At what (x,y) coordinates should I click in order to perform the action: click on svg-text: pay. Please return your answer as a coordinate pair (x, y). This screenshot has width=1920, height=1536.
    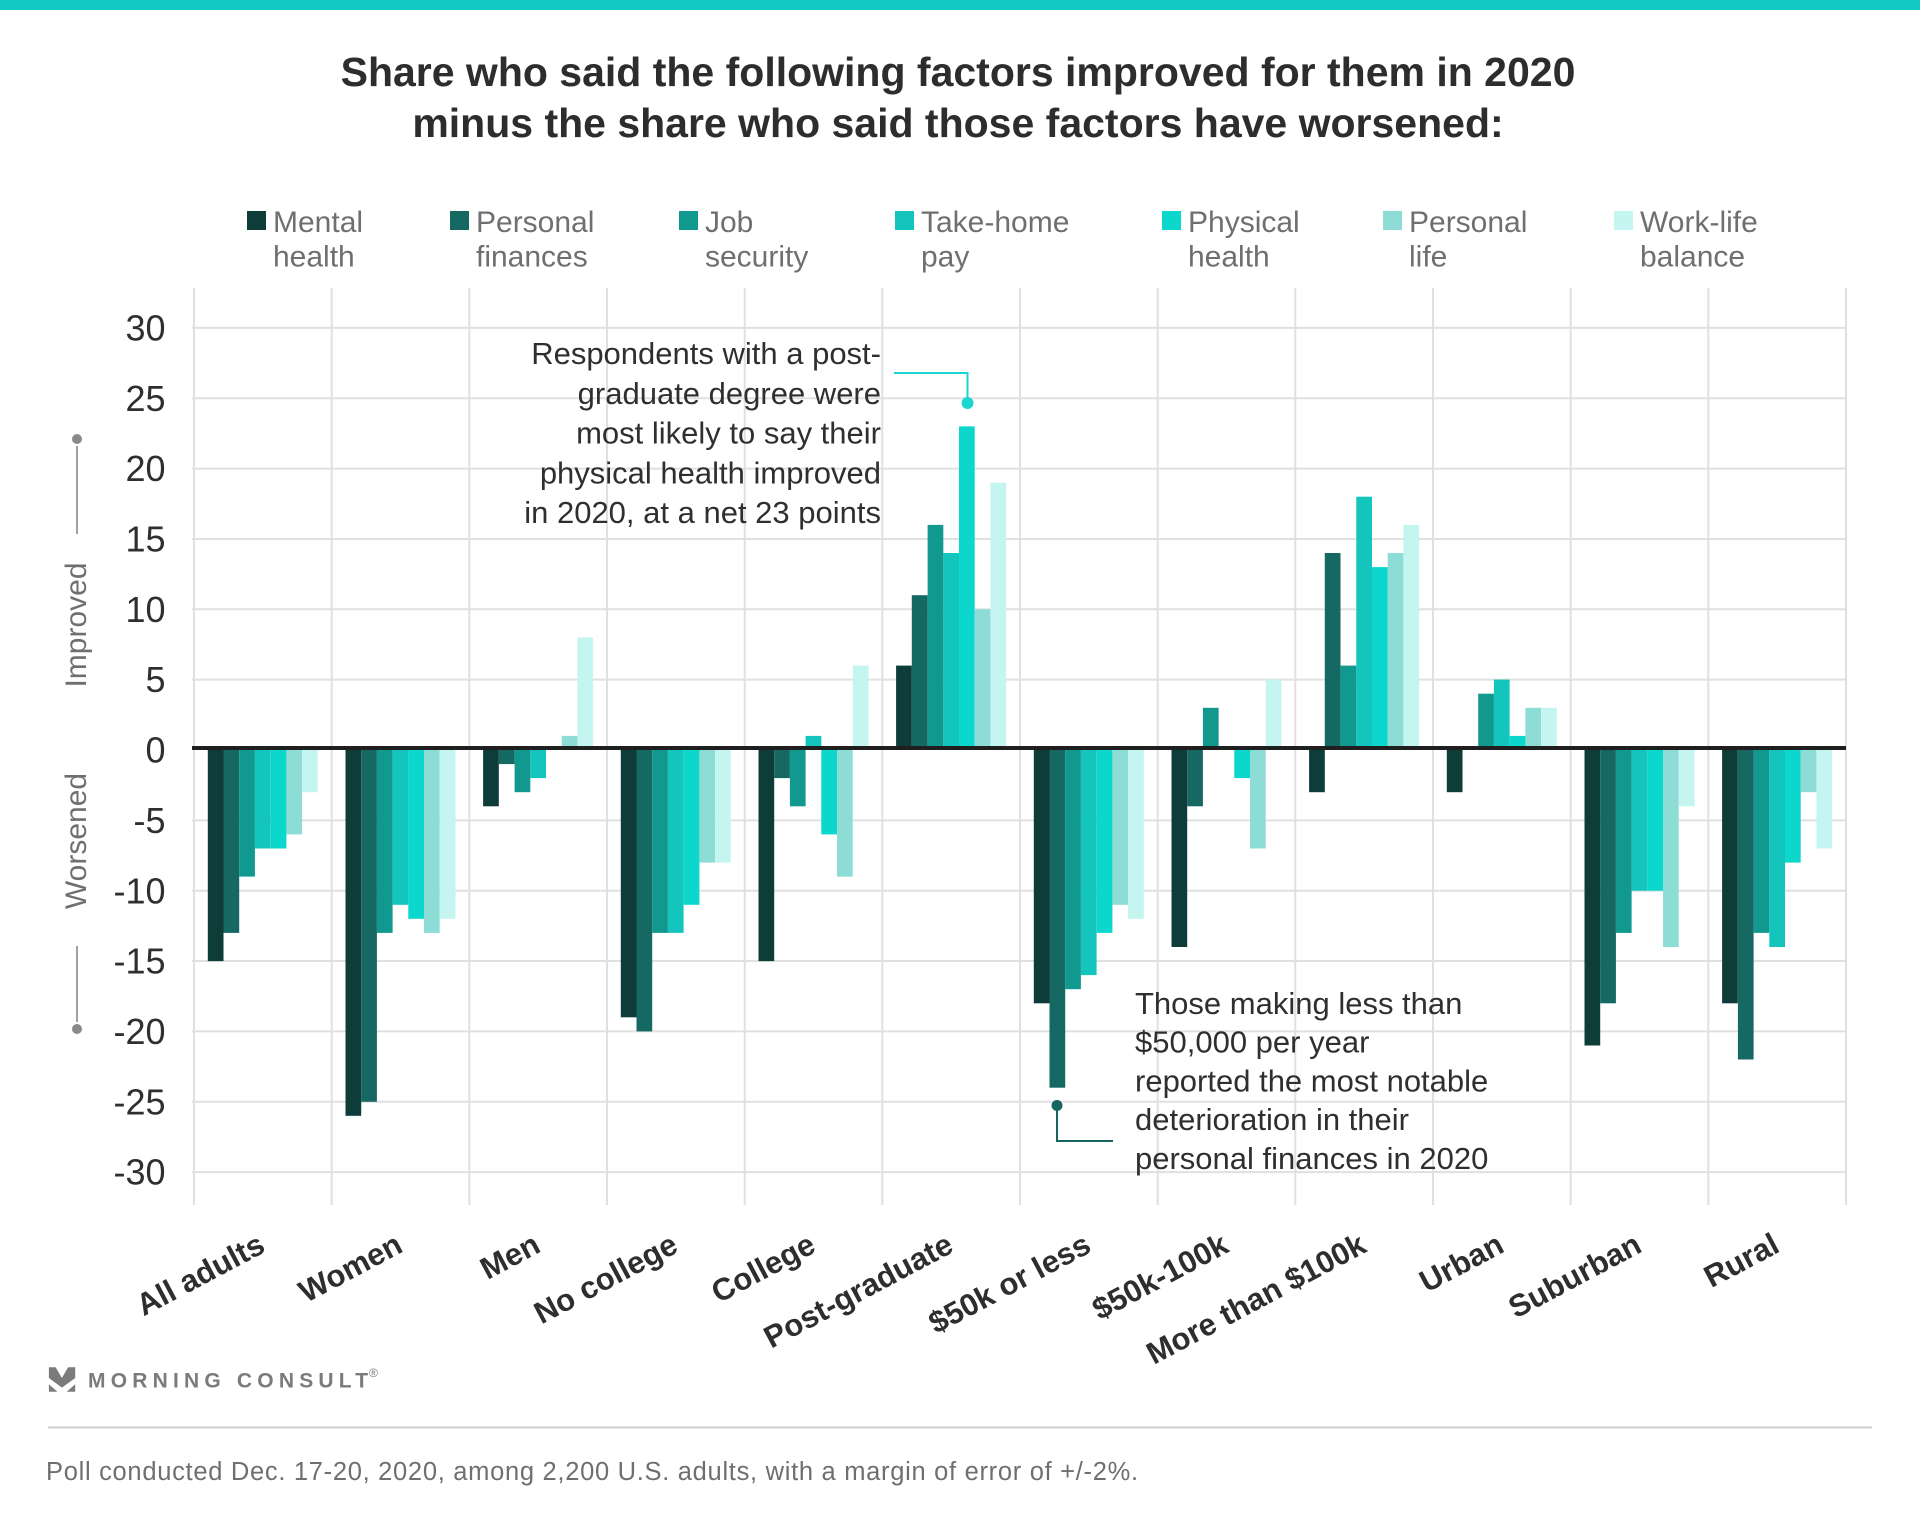
    Looking at the image, I should click on (945, 257).